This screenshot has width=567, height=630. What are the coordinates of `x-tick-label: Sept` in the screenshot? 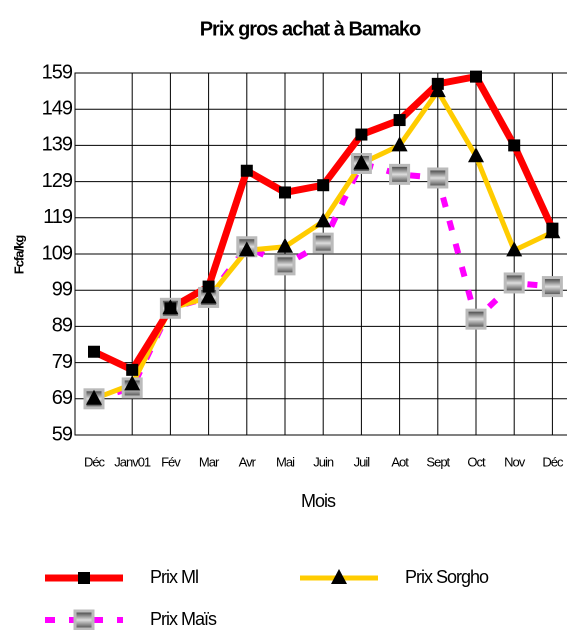 It's located at (438, 461).